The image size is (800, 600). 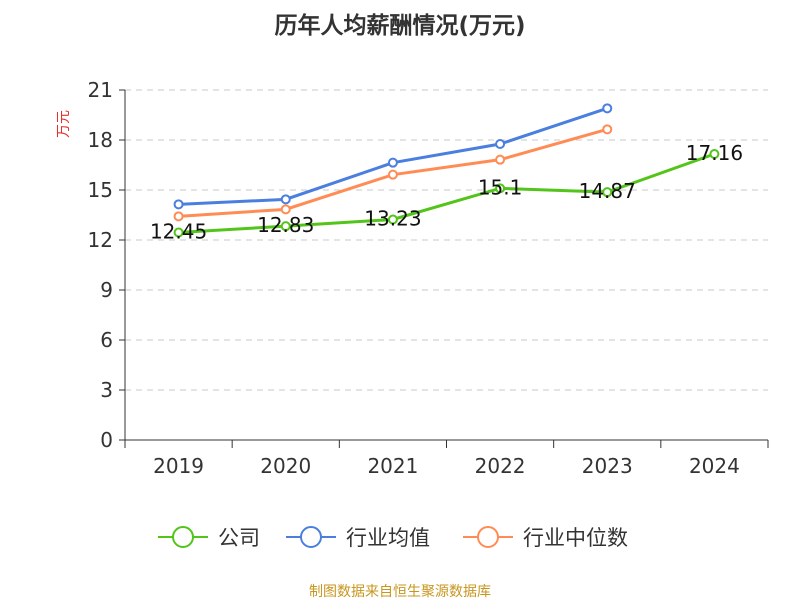 I want to click on y-tick-label: 6, so click(x=106, y=340).